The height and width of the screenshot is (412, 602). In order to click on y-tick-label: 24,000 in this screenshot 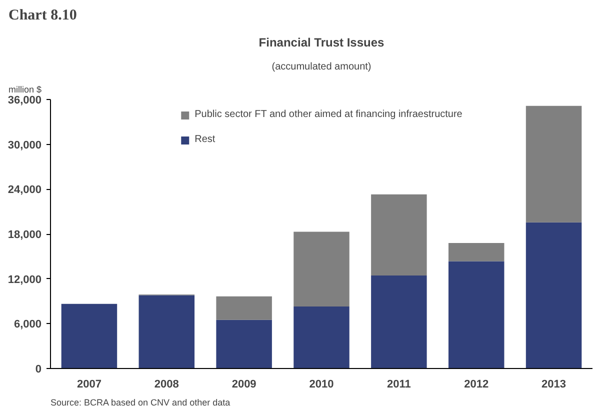, I will do `click(25, 190)`.